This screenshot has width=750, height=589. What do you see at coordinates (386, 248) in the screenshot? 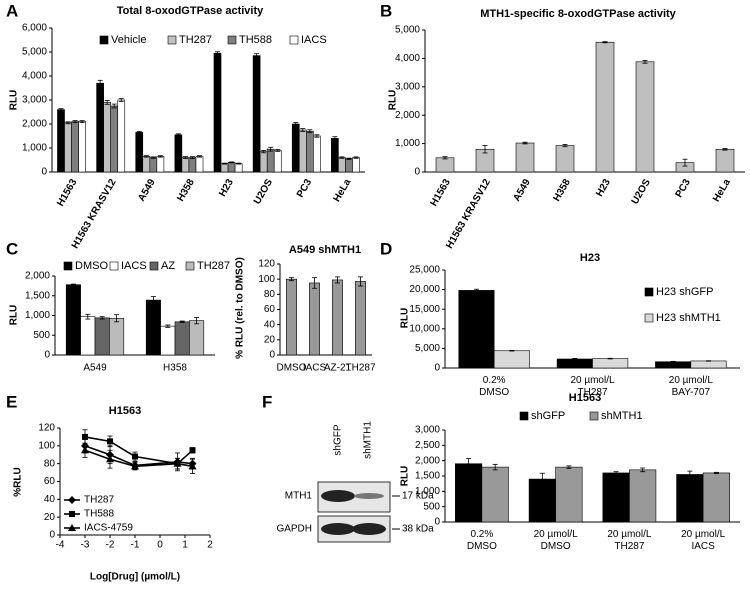
I see `panel-letter: D` at bounding box center [386, 248].